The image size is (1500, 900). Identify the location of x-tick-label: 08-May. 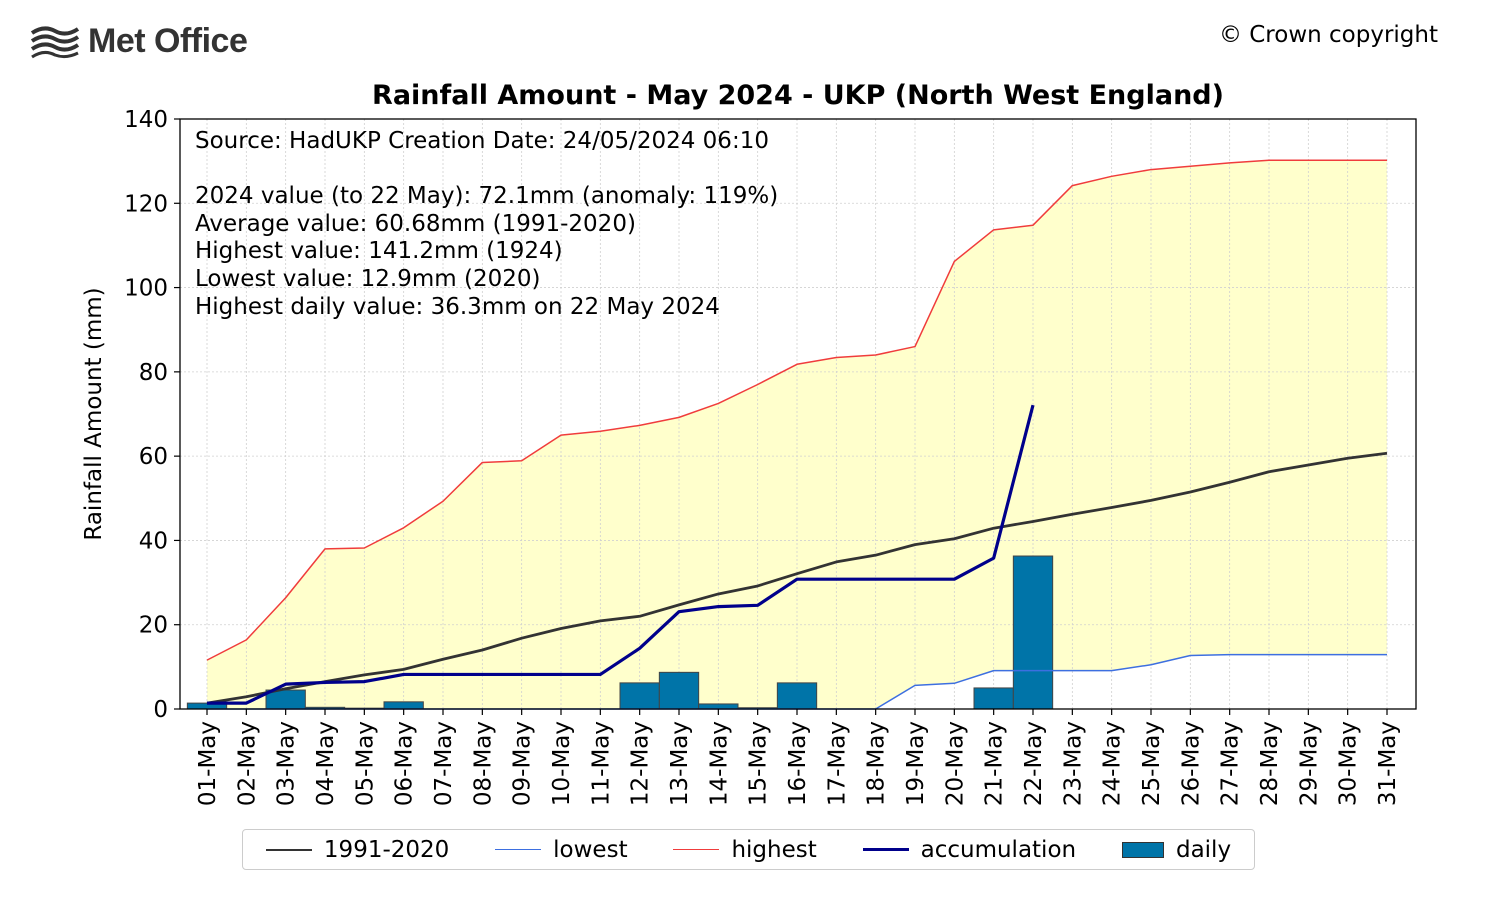
(483, 763).